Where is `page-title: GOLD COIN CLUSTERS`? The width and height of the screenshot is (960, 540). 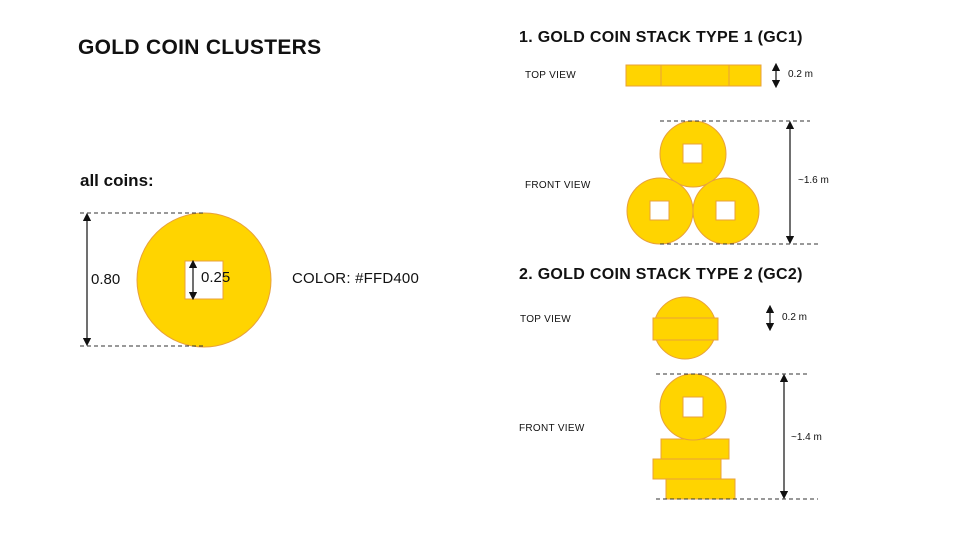 page-title: GOLD COIN CLUSTERS is located at coordinates (200, 47).